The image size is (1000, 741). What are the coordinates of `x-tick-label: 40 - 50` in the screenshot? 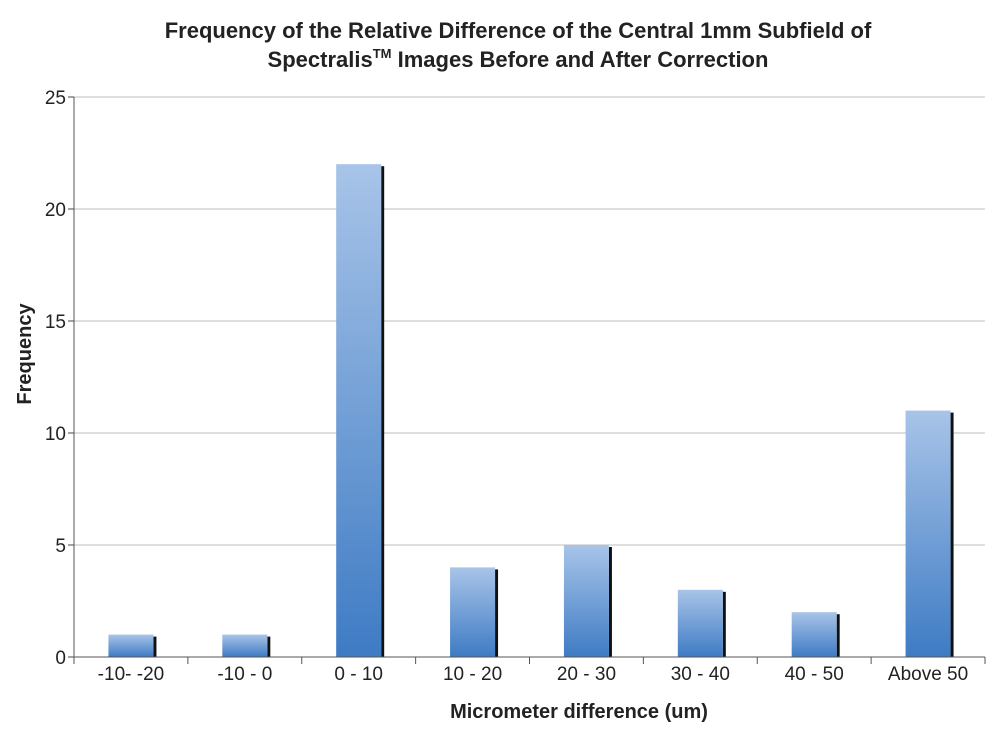 It's located at (814, 674).